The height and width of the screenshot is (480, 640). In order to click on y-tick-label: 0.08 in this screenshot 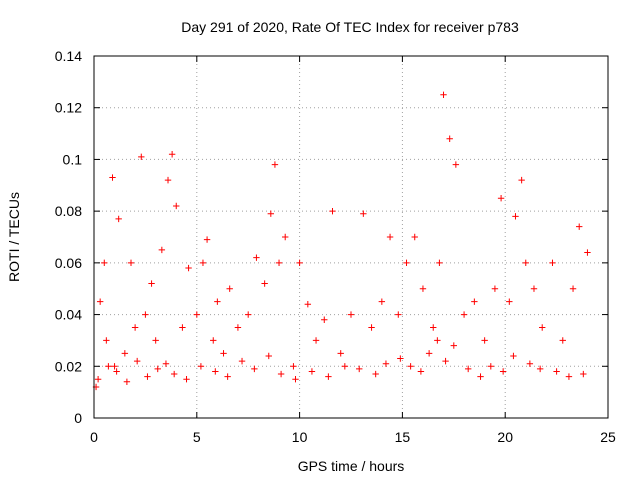, I will do `click(68, 211)`.